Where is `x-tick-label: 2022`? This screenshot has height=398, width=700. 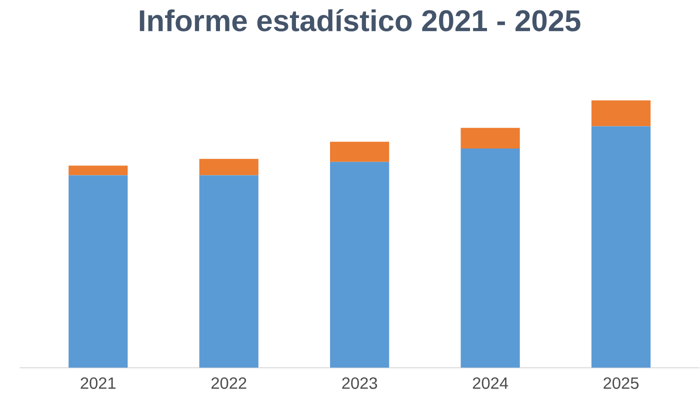
x-tick-label: 2022 is located at coordinates (228, 383).